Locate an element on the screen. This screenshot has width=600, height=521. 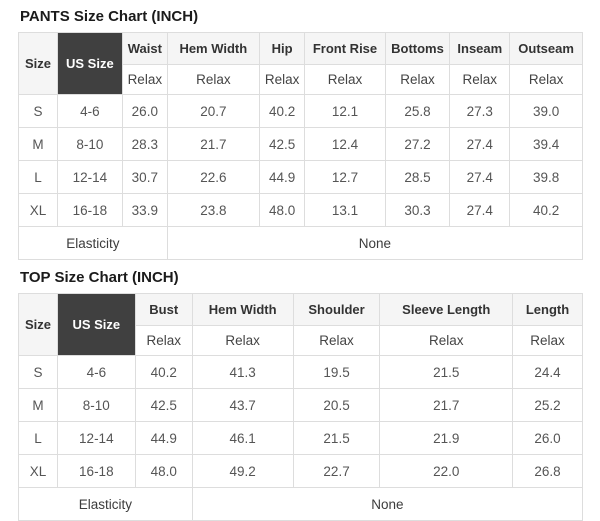
measure-value-cell: 20.5 is located at coordinates (336, 405).